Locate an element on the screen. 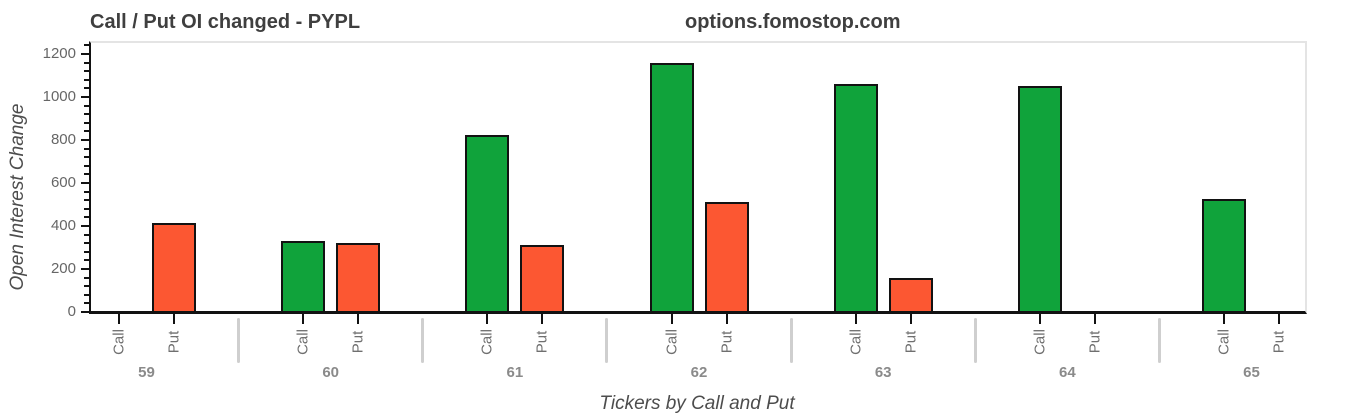 This screenshot has width=1350, height=420. bar-label-call-61: Call is located at coordinates (487, 342).